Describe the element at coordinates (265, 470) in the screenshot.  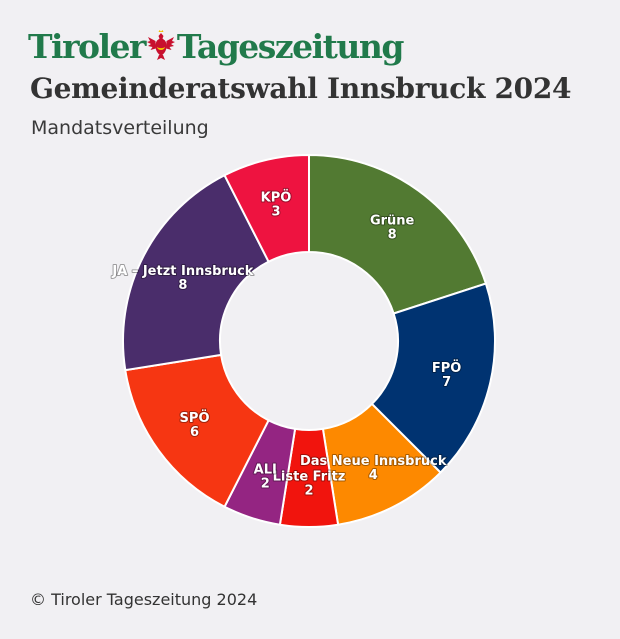
I see `slice-label: ALI` at that location.